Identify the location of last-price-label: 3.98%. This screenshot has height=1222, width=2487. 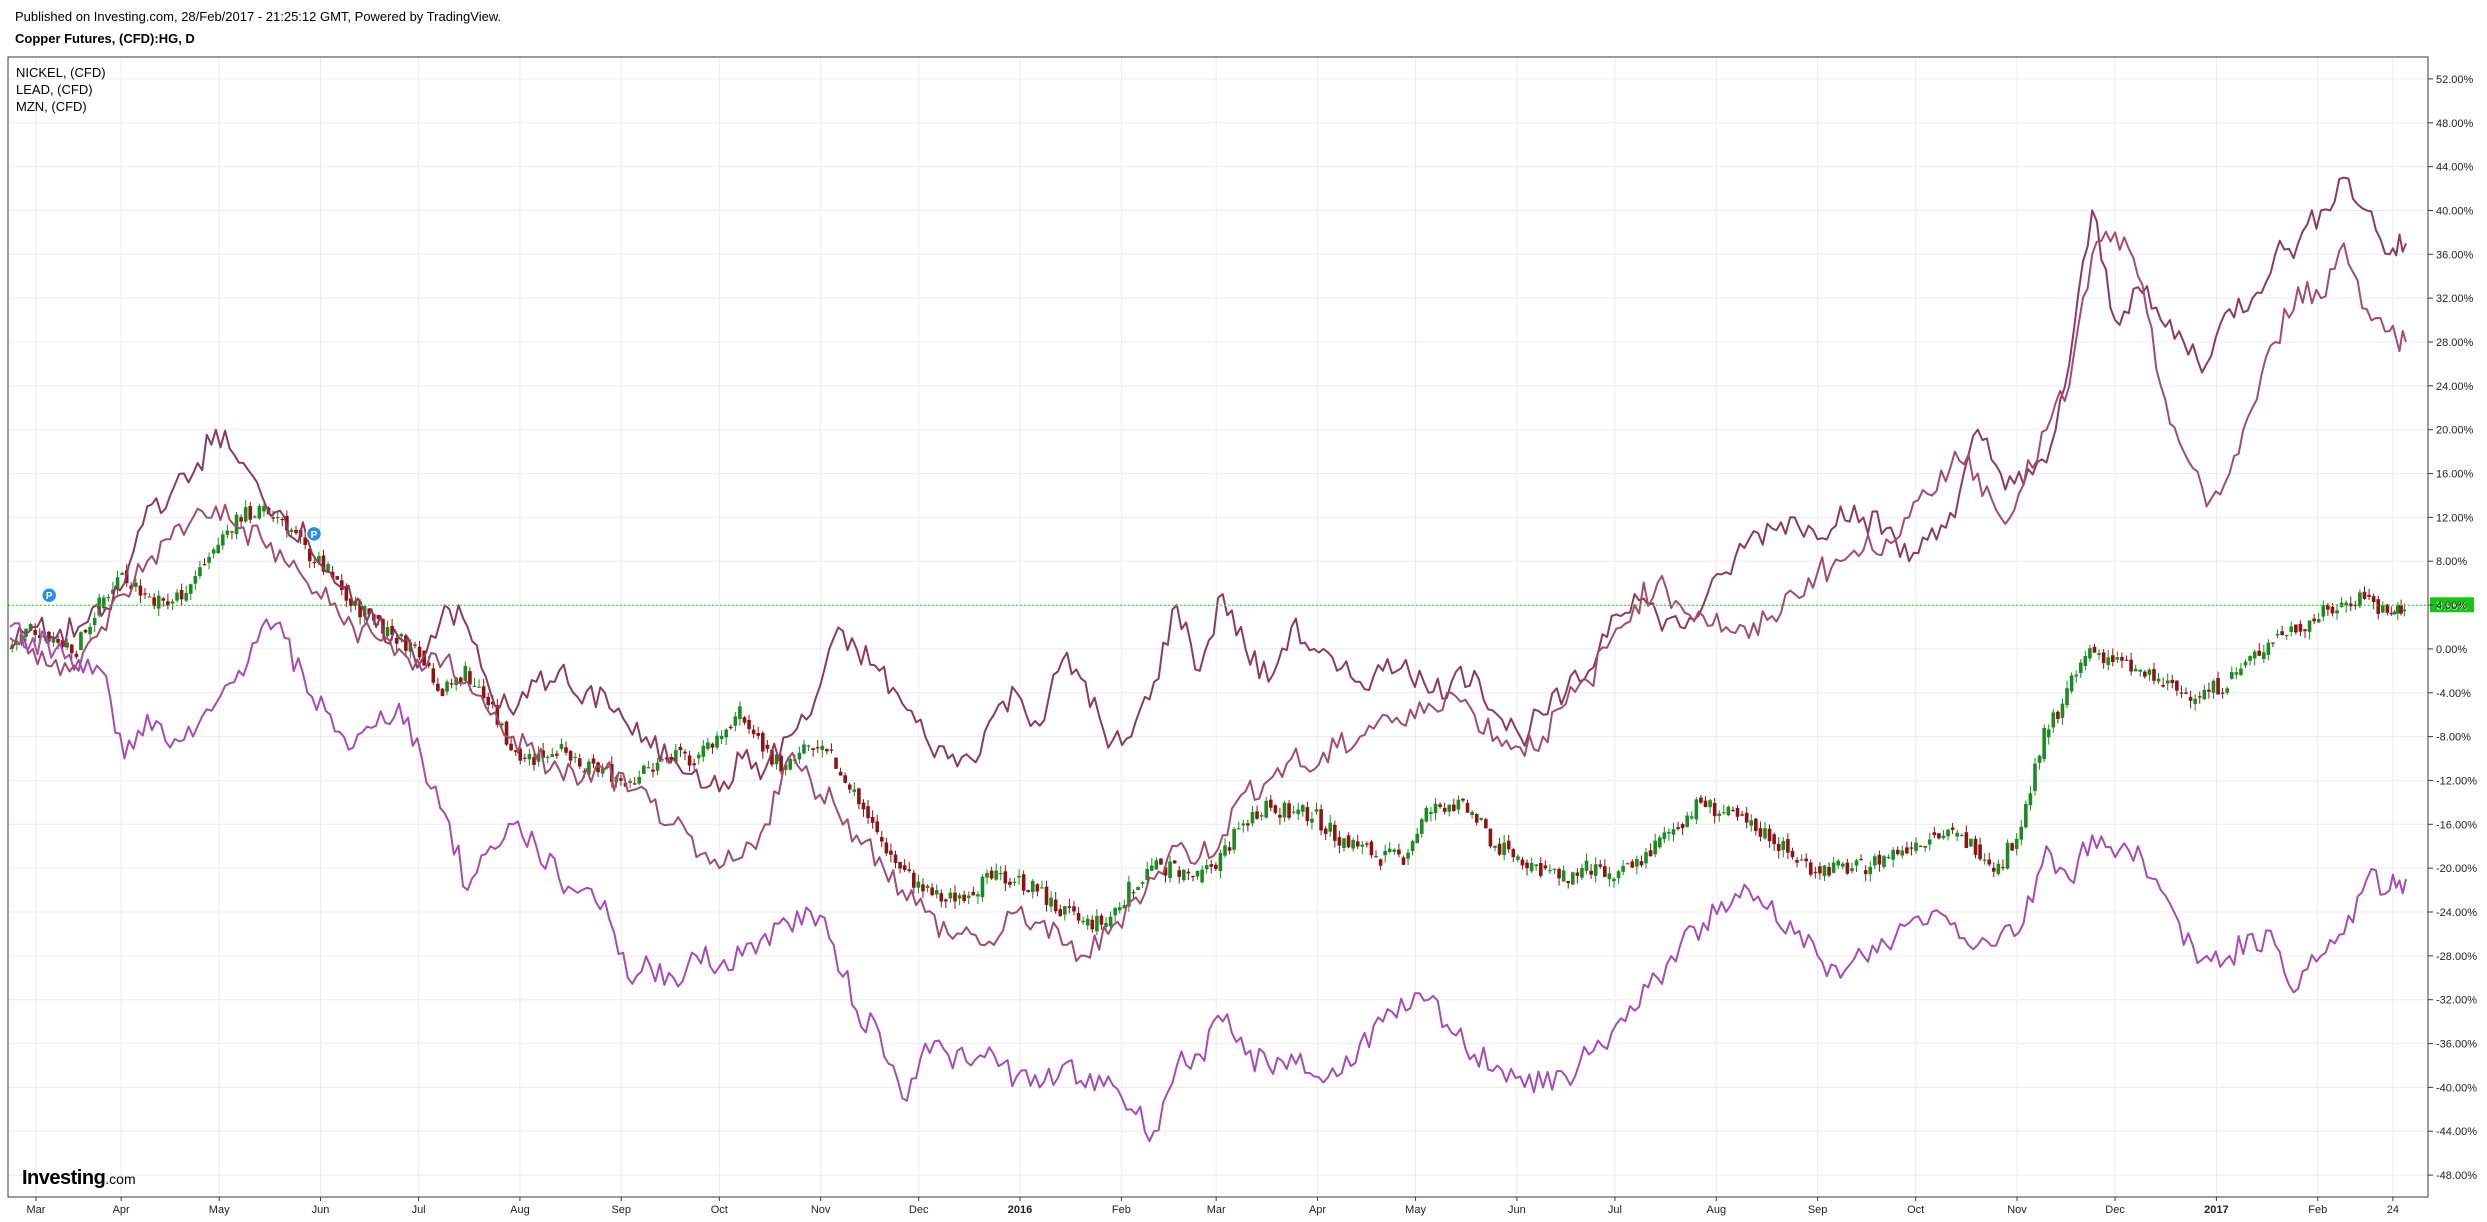
(2451, 606).